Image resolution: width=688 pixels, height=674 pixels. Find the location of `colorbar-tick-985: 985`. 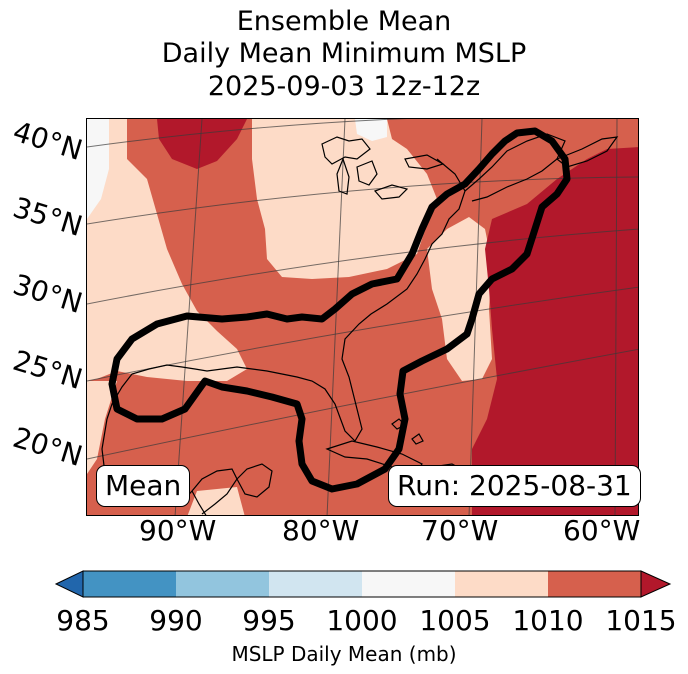

colorbar-tick-985: 985 is located at coordinates (83, 620).